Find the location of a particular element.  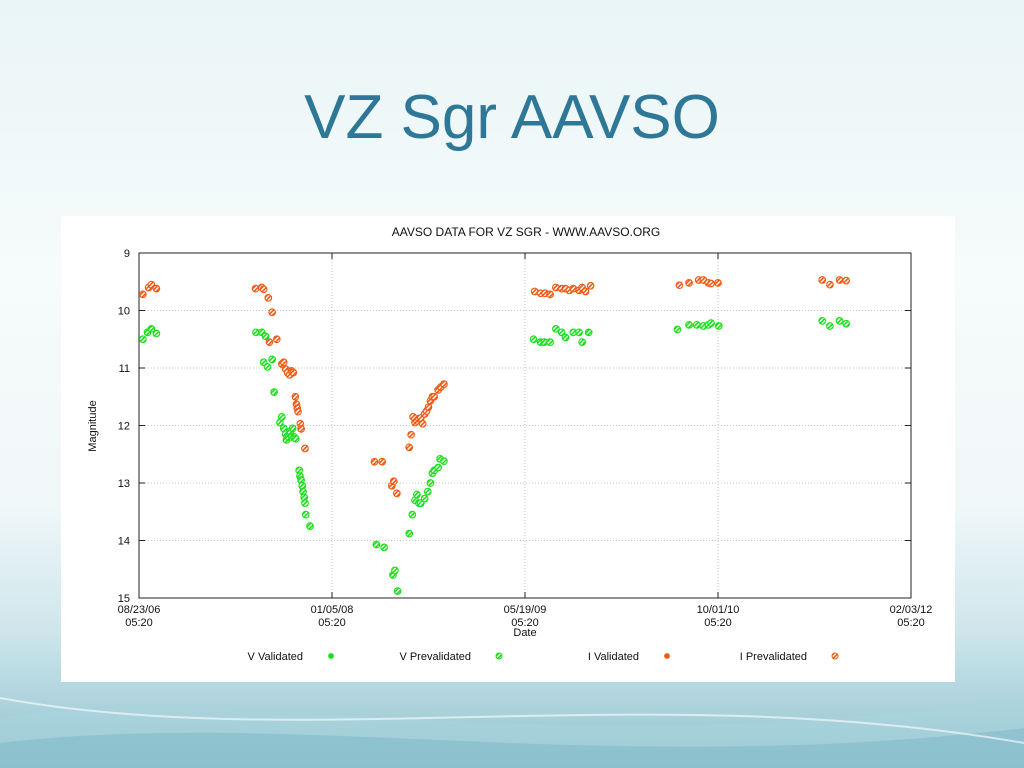

y-tick-label: 11 is located at coordinates (124, 369).